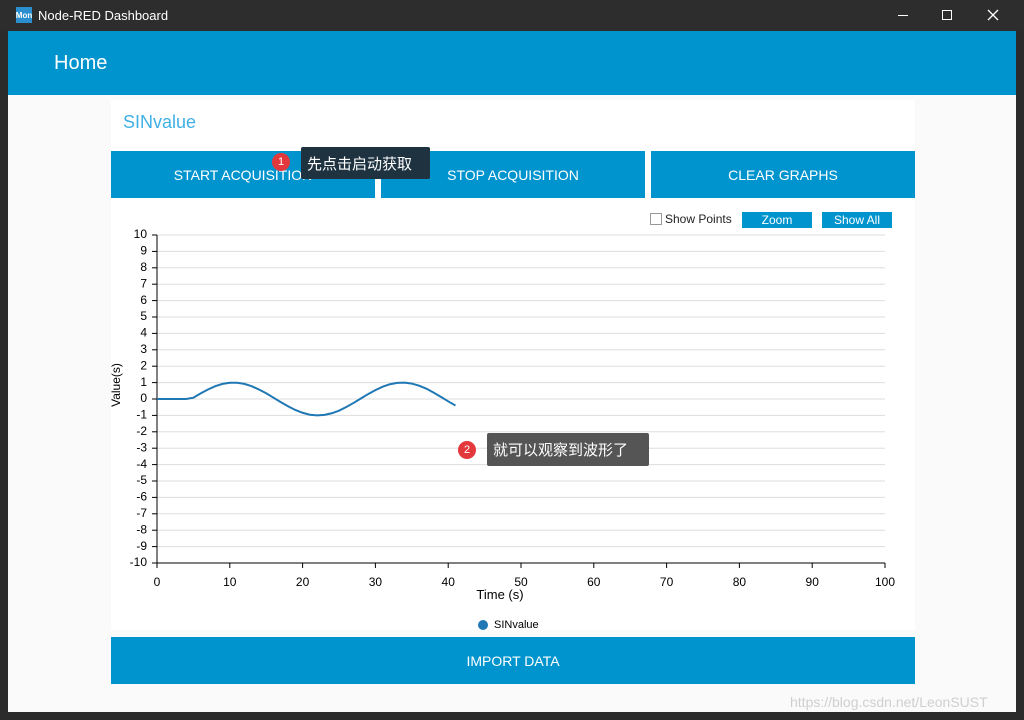 Image resolution: width=1024 pixels, height=720 pixels. Describe the element at coordinates (667, 582) in the screenshot. I see `x-tick-label: 70` at that location.